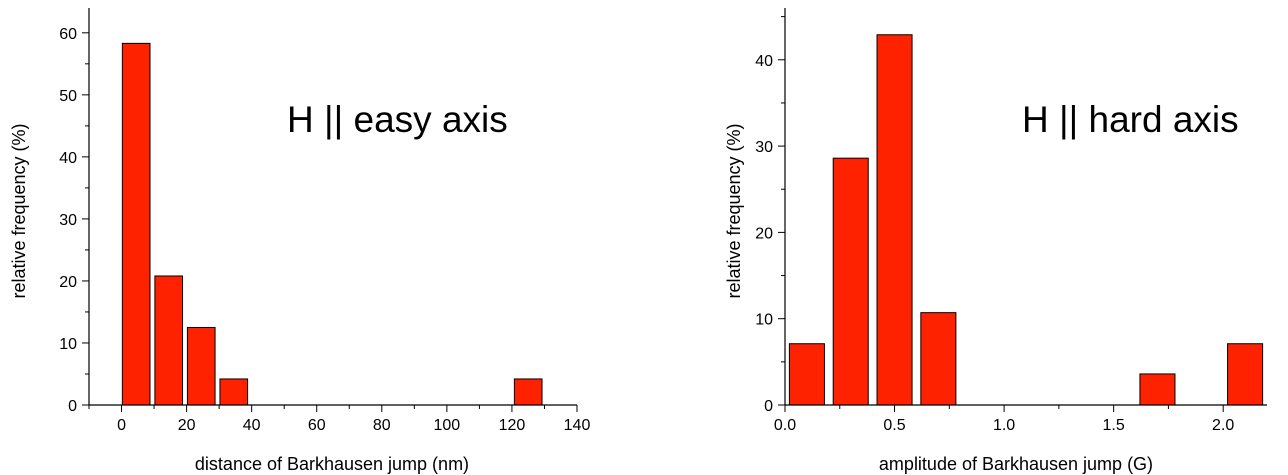 This screenshot has width=1288, height=475. I want to click on x-tick-label: 0.0, so click(785, 425).